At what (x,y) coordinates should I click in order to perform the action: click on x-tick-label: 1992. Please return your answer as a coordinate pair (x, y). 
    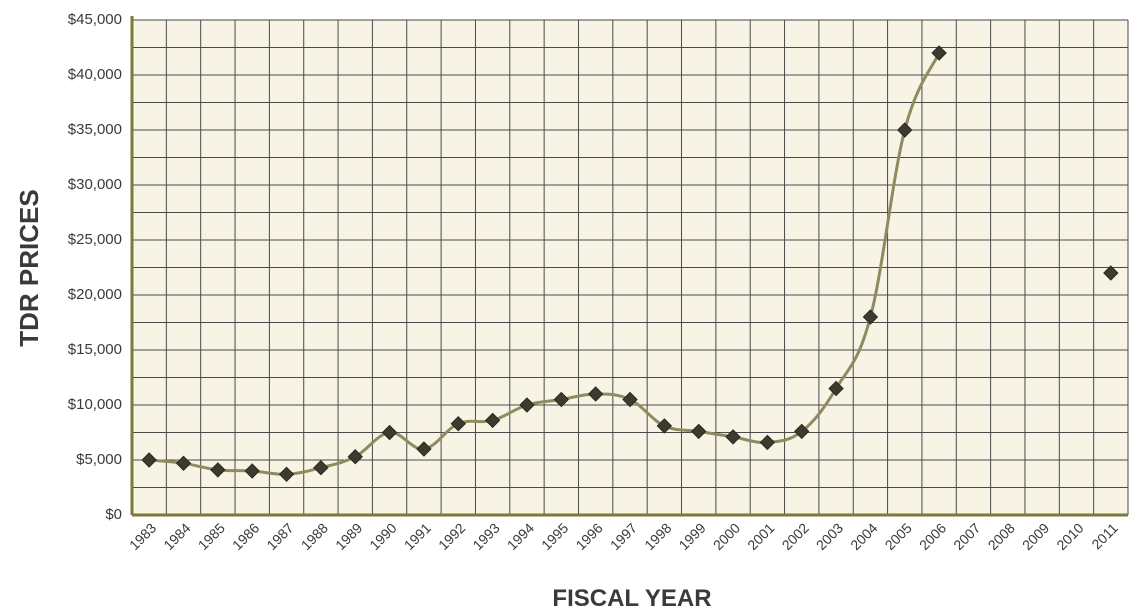
    Looking at the image, I should click on (451, 536).